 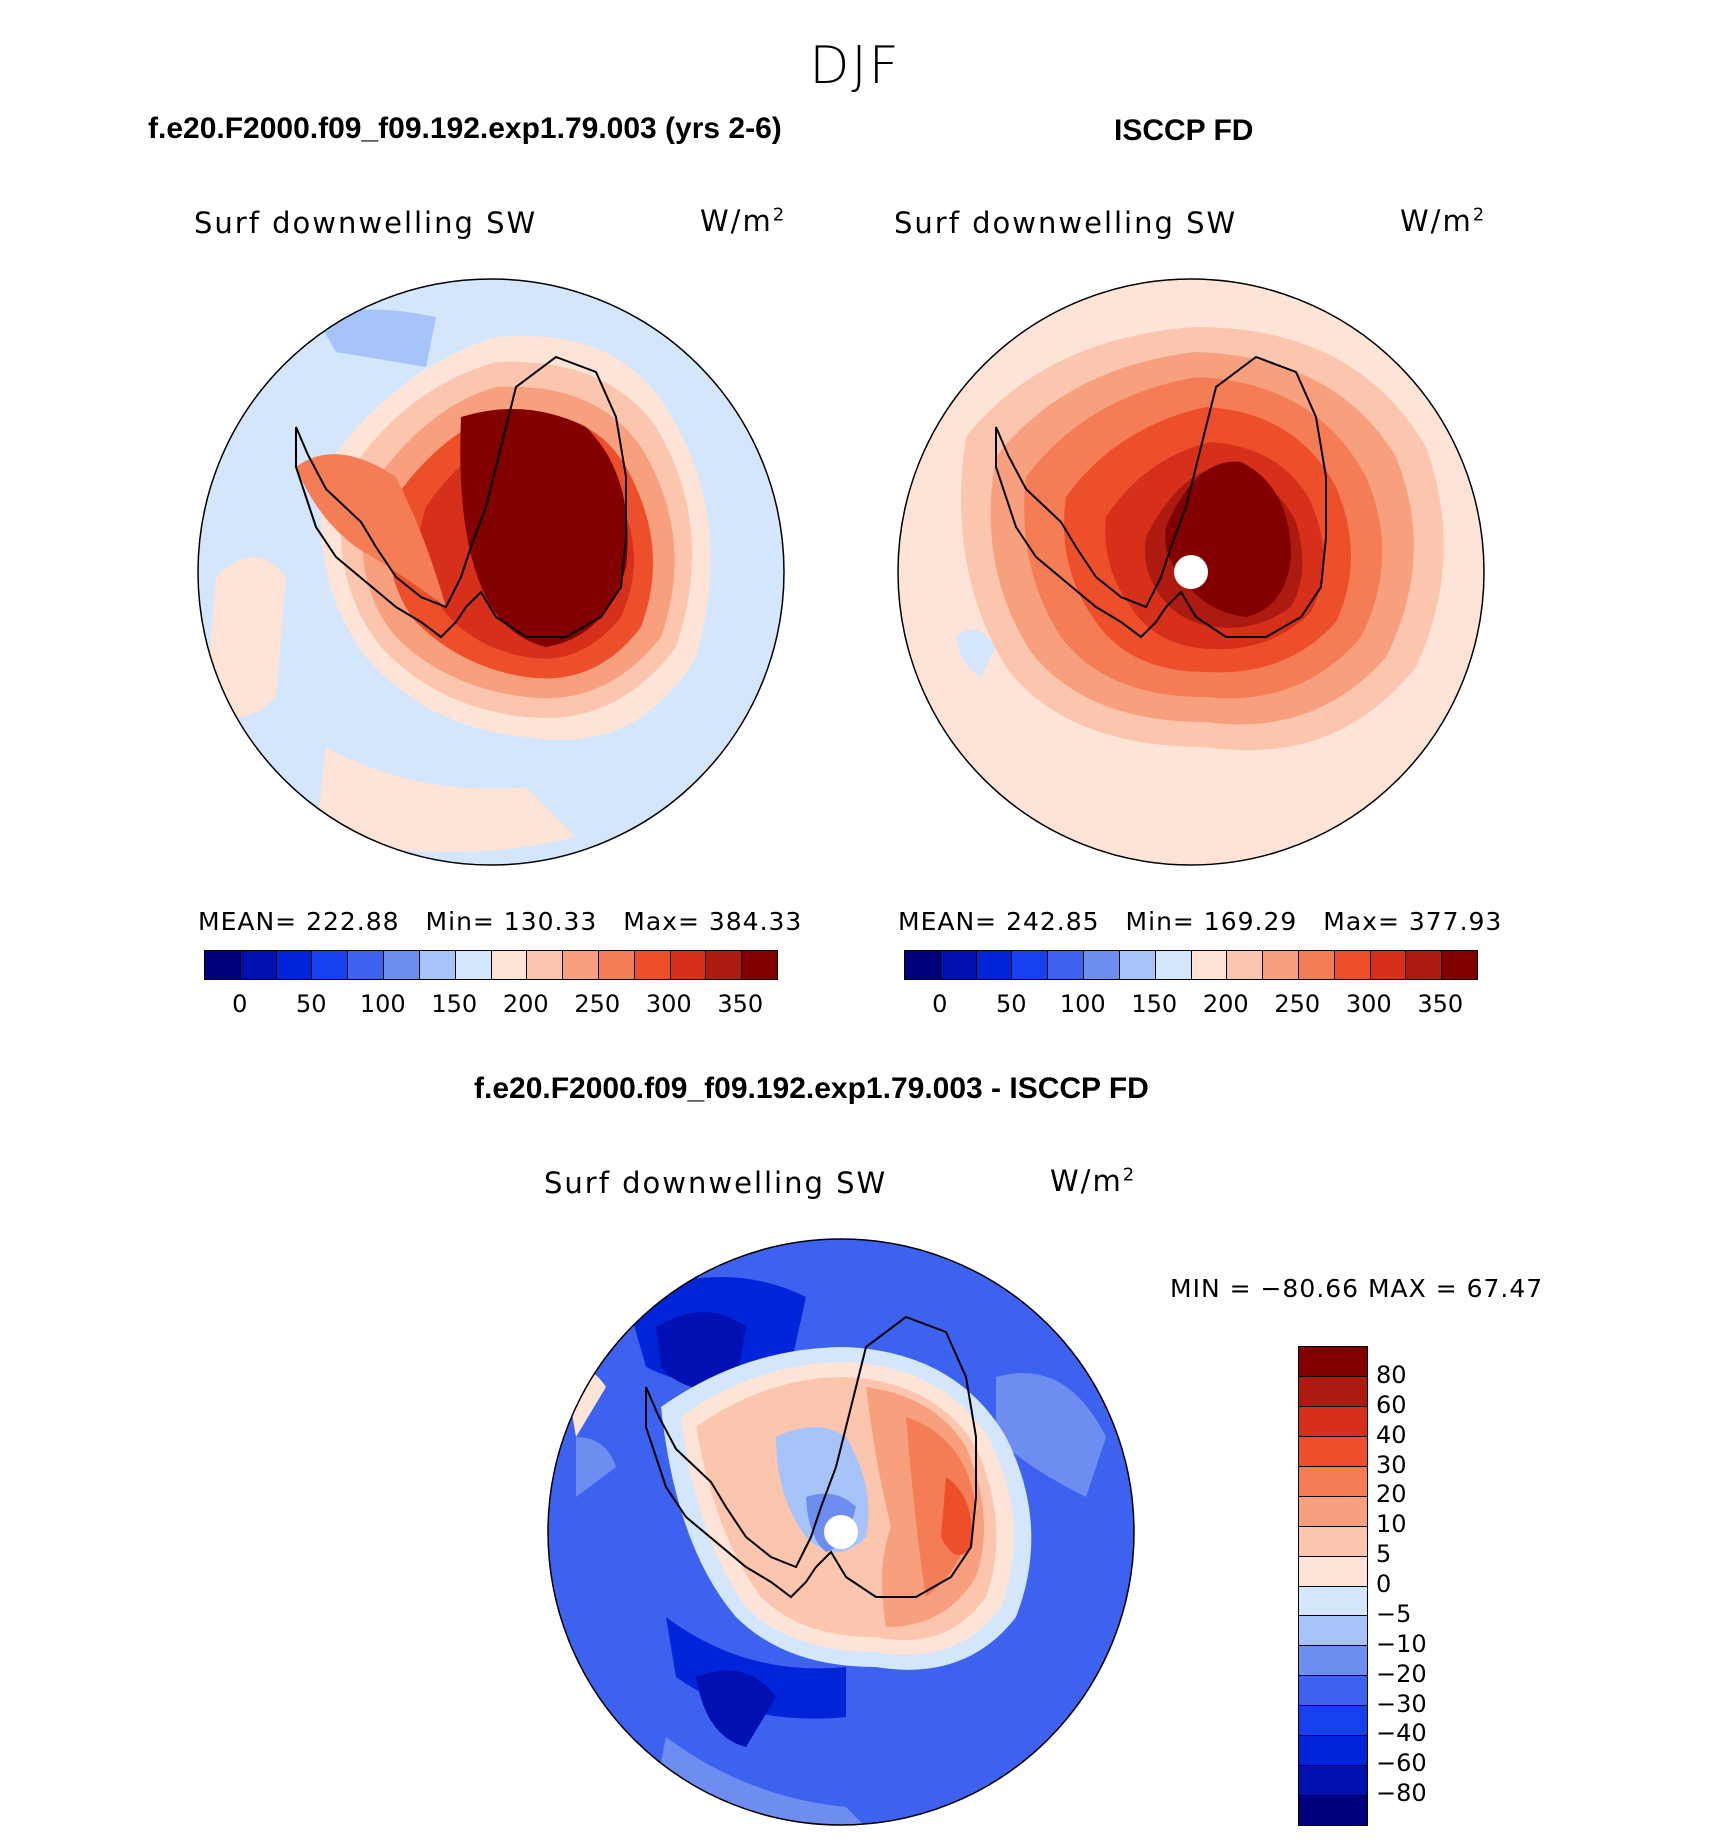 I want to click on obs-colorbar, so click(x=1191, y=965).